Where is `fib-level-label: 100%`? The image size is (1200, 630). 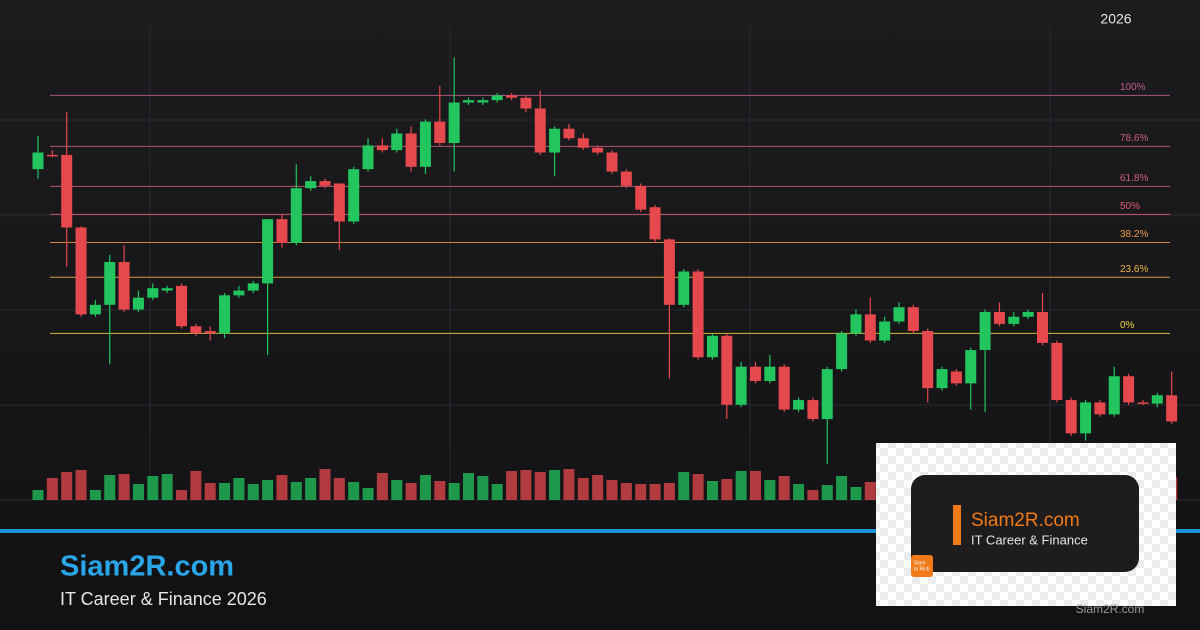 fib-level-label: 100% is located at coordinates (1133, 87).